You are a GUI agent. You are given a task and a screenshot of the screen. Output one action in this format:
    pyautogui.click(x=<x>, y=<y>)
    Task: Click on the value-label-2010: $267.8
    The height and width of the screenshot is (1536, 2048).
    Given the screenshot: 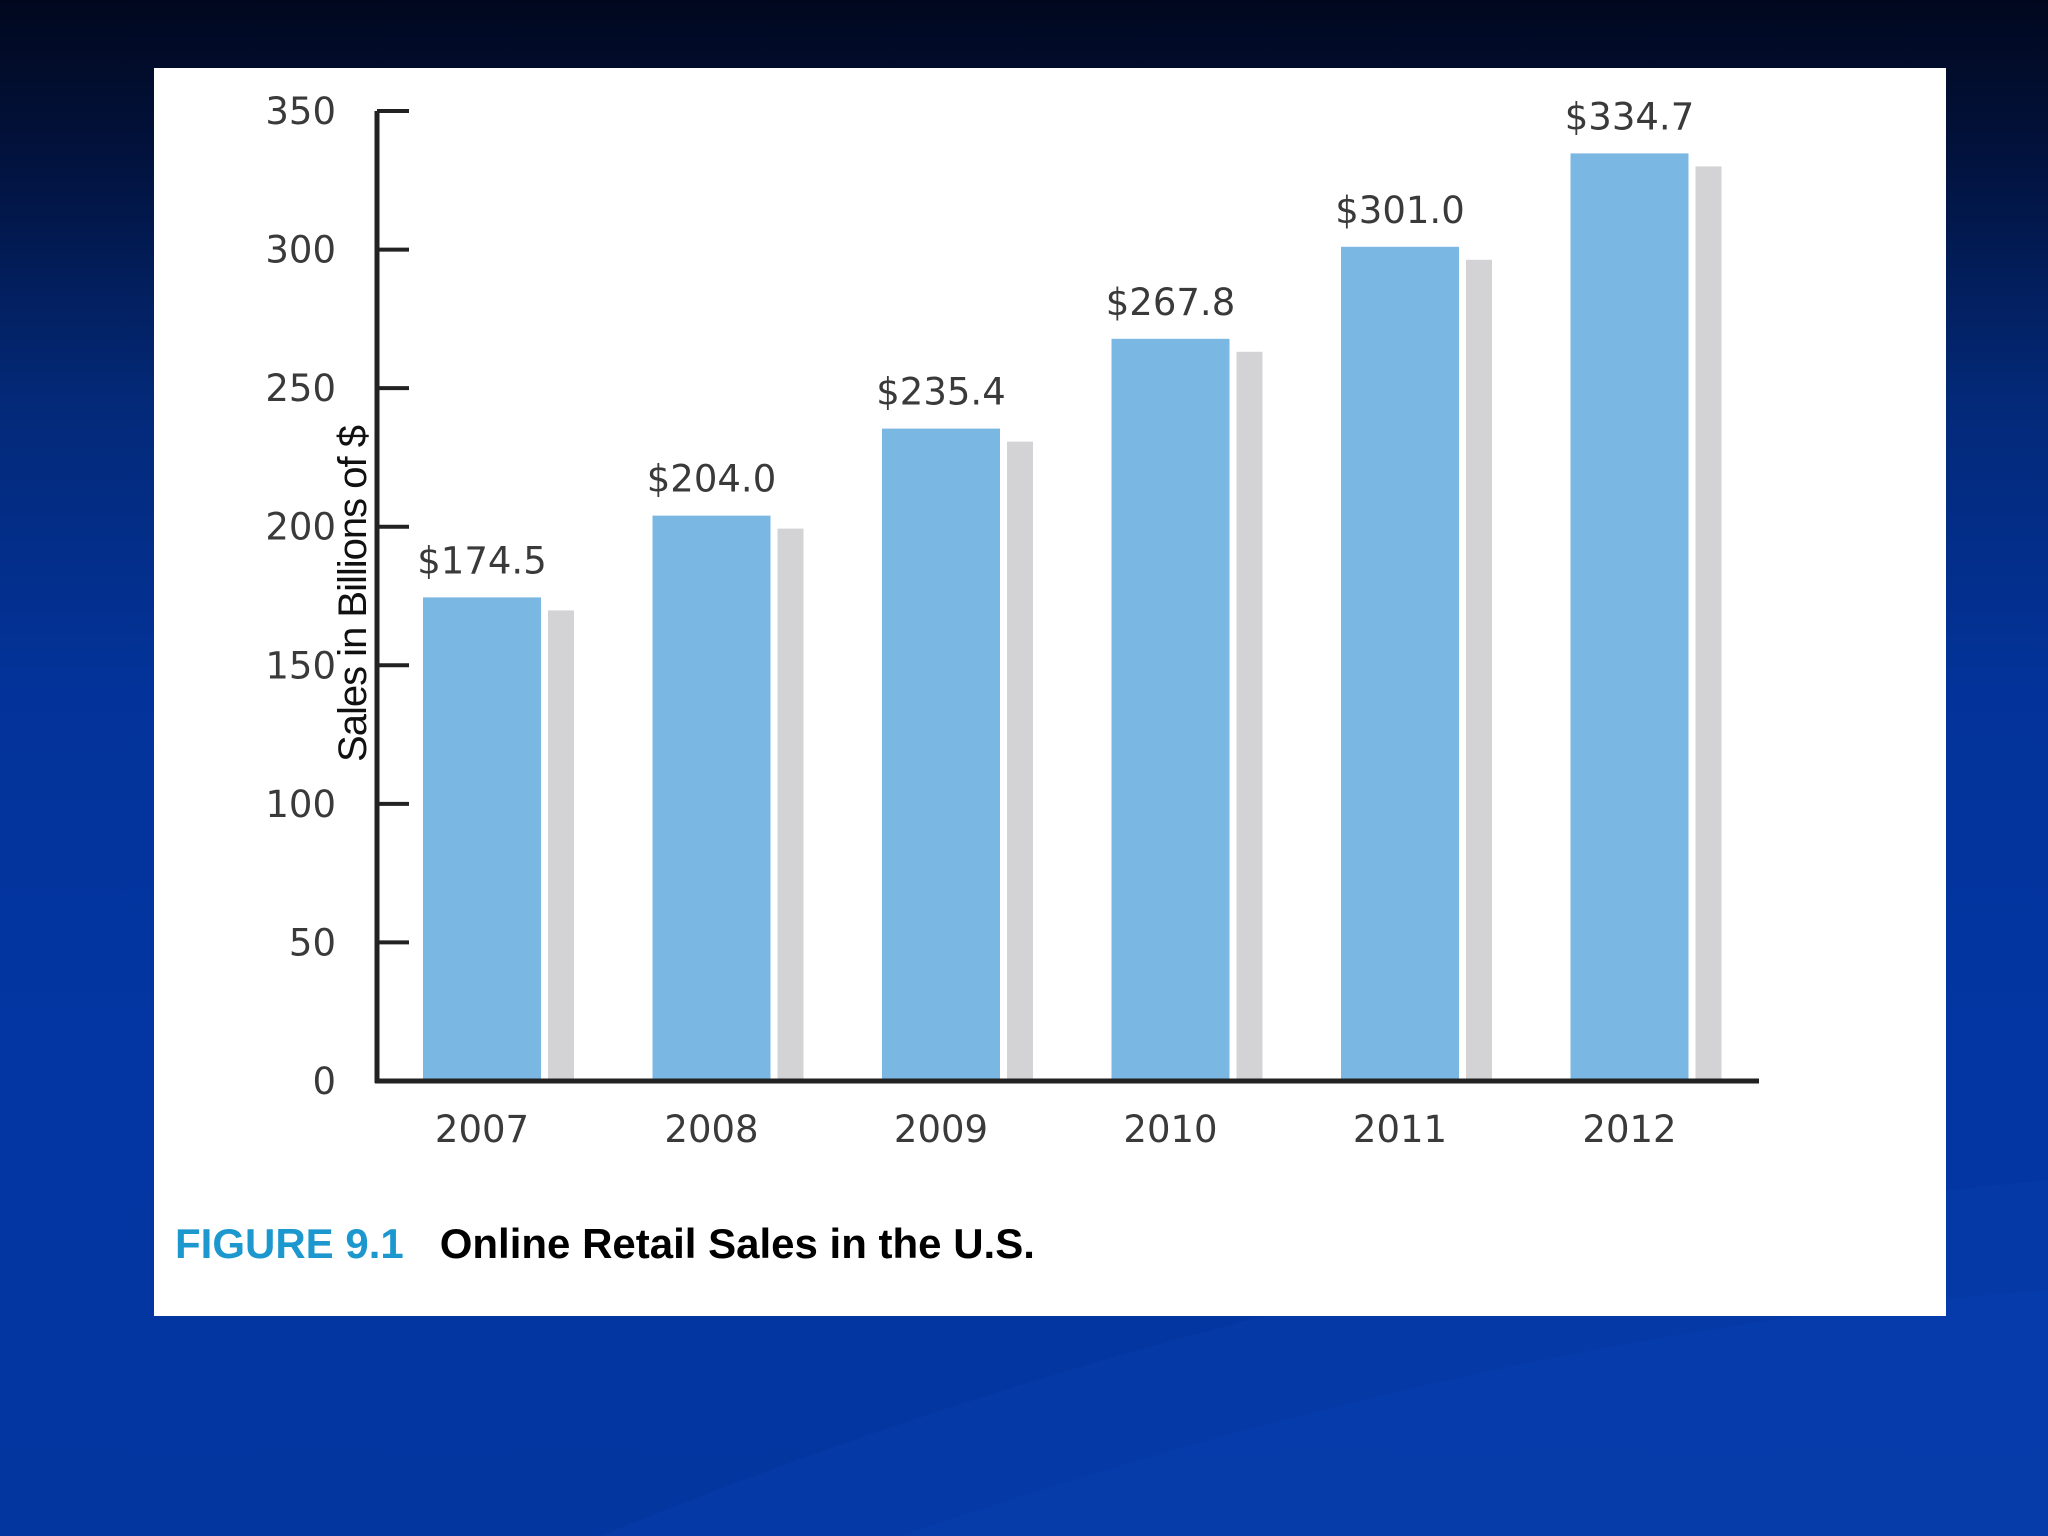 What is the action you would take?
    pyautogui.click(x=1170, y=302)
    